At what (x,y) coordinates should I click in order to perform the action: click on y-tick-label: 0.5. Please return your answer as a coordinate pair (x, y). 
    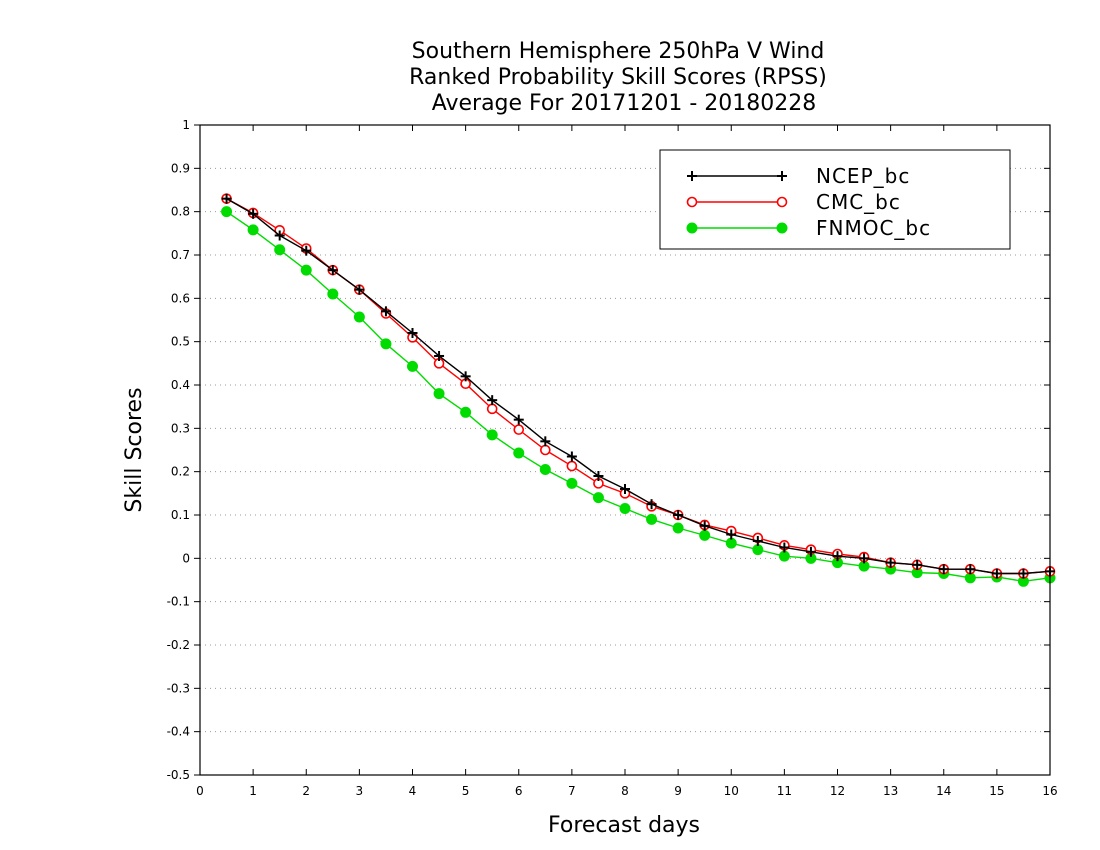
    Looking at the image, I should click on (180, 342).